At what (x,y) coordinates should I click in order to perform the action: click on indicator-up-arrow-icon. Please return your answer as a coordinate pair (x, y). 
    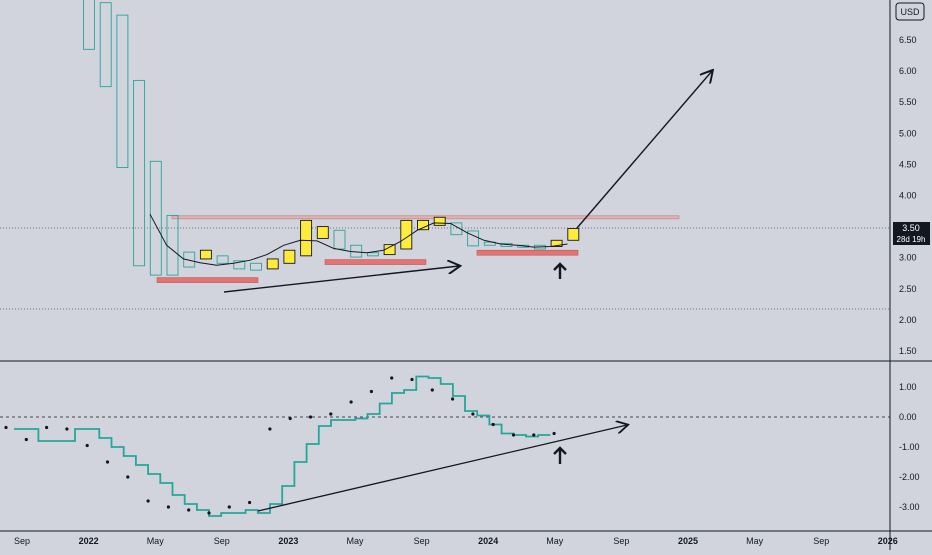
    Looking at the image, I should click on (560, 455).